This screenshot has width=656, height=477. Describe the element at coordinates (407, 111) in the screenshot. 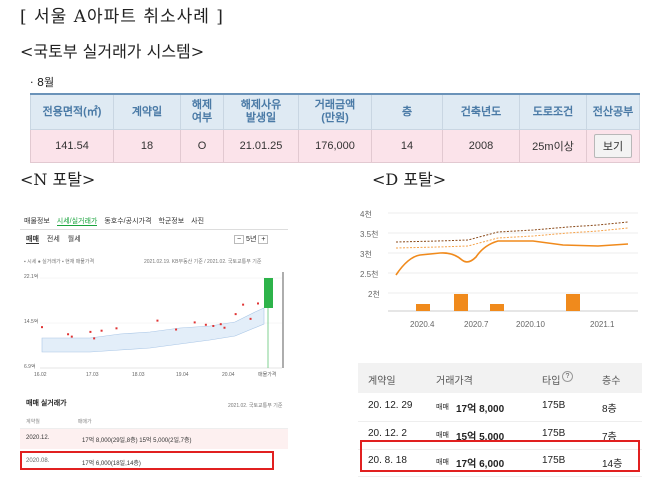

I see `col-floor: 층` at that location.